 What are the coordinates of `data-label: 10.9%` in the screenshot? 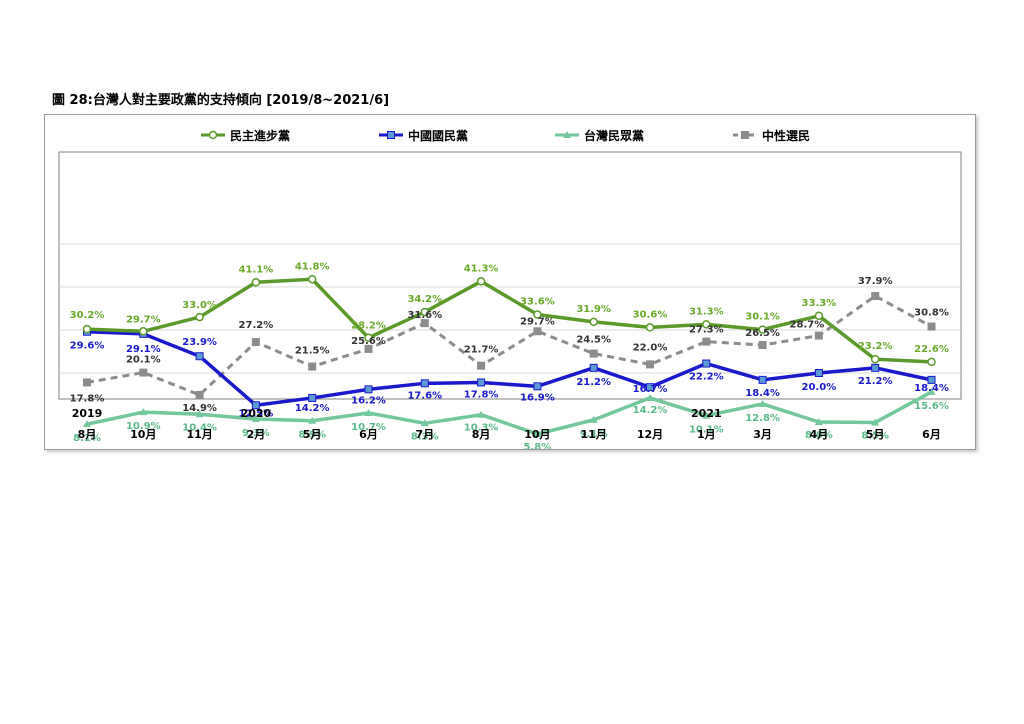 It's located at (143, 426).